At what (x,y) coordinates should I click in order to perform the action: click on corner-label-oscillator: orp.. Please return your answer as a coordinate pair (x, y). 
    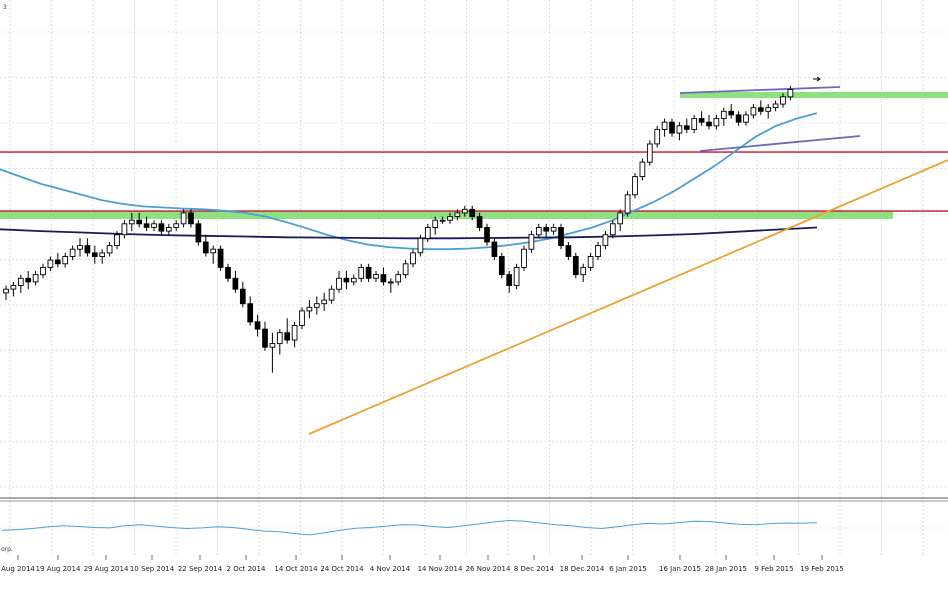
    Looking at the image, I should click on (7, 549).